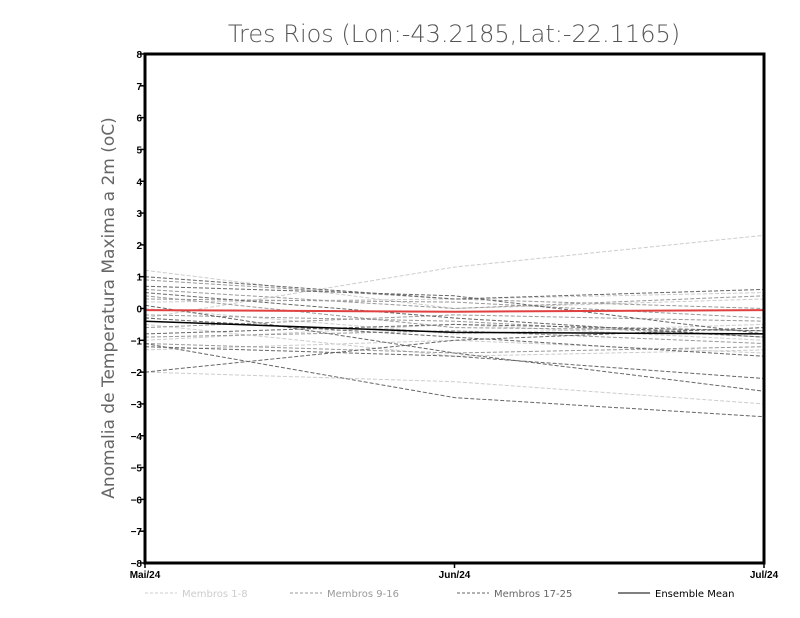 Image resolution: width=800 pixels, height=618 pixels. Describe the element at coordinates (137, 469) in the screenshot. I see `y-tick-label: −5` at that location.